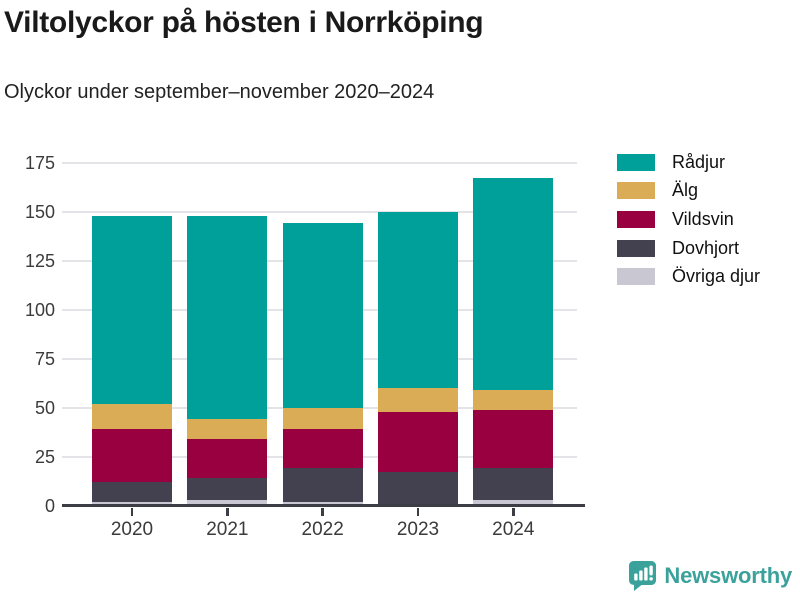 This screenshot has height=600, width=800. I want to click on bar-segment-2023-Dovhjort, so click(417, 488).